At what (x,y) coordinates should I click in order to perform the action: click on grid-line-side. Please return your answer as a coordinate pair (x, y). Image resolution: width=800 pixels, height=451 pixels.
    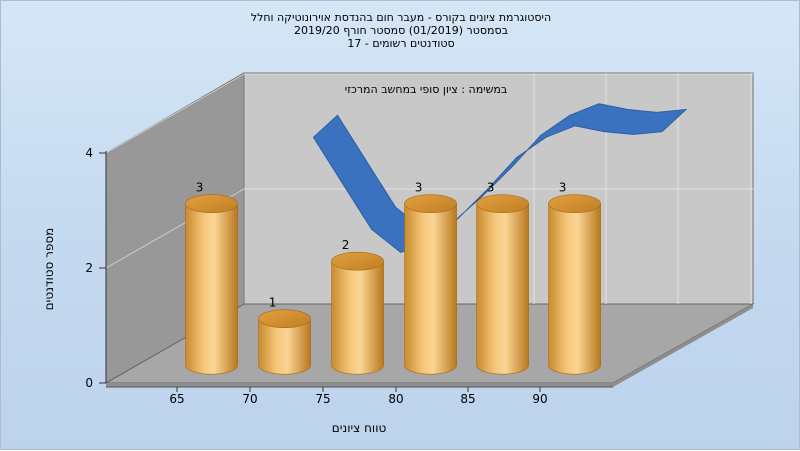
    Looking at the image, I should click on (175, 113).